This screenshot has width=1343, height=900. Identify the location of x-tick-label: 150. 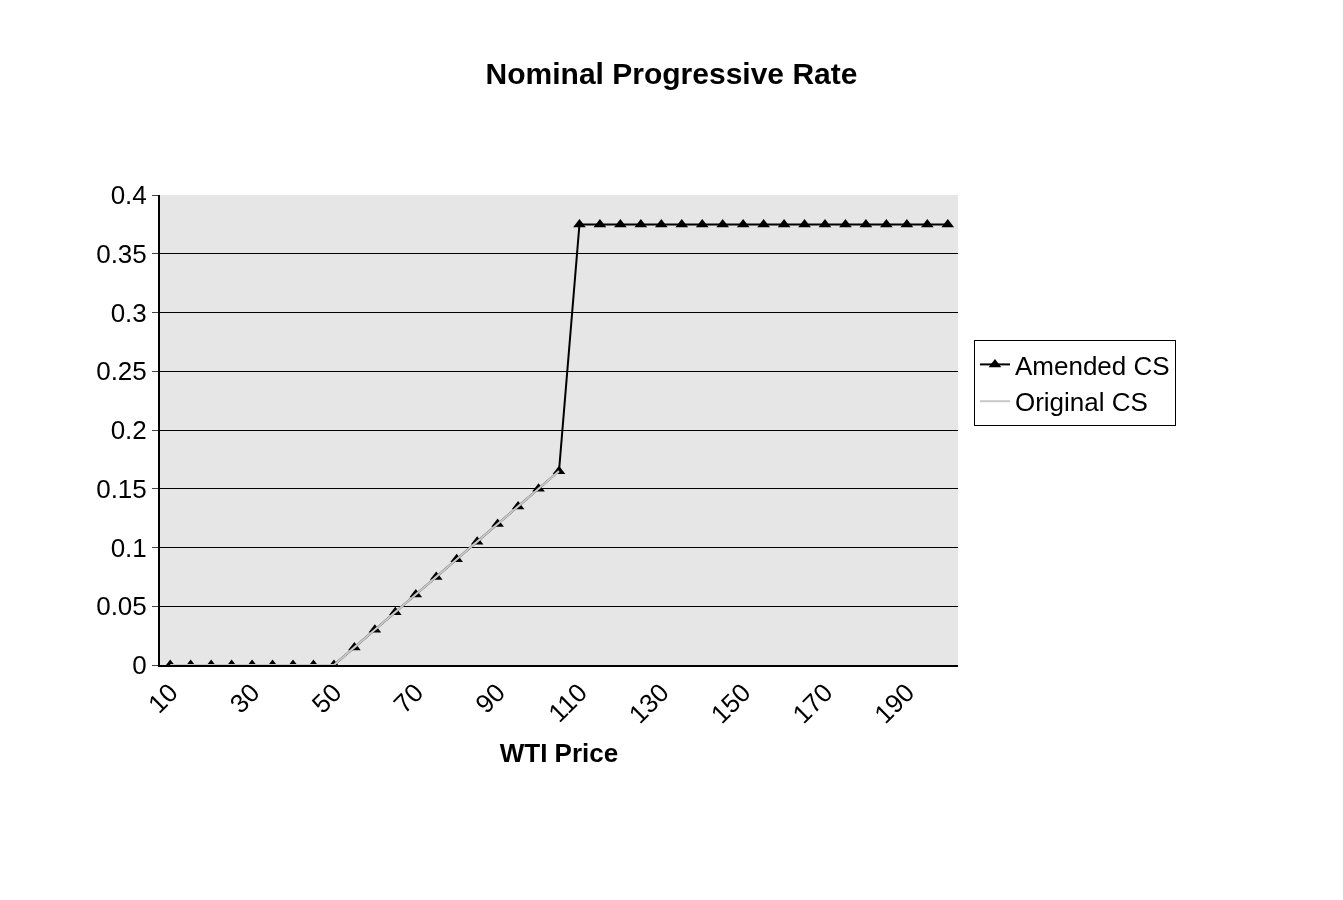
(730, 703).